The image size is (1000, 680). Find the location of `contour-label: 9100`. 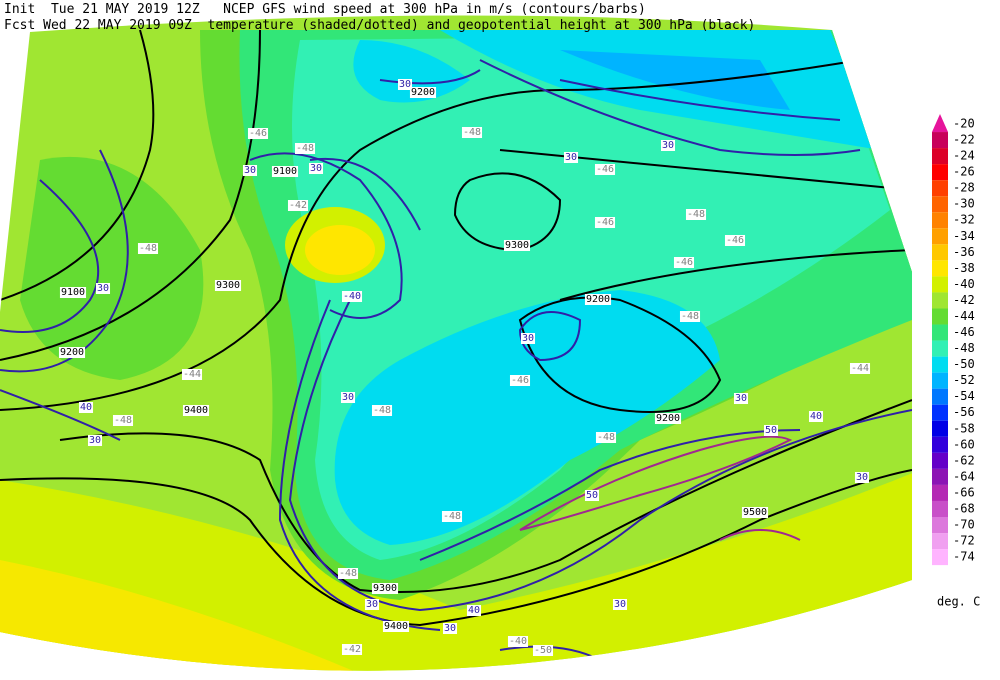

contour-label: 9100 is located at coordinates (285, 171).